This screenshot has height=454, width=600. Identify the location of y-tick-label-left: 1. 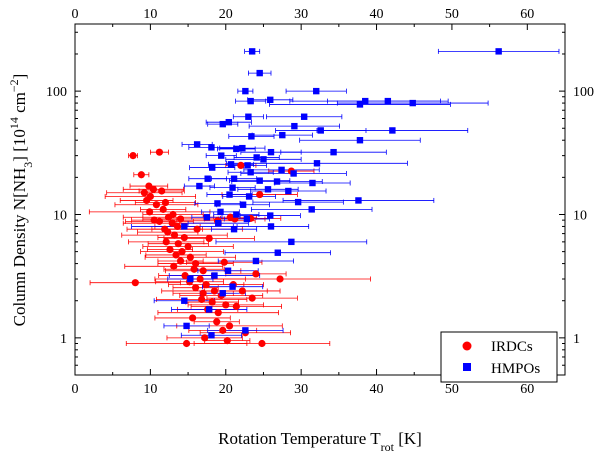
(63, 339).